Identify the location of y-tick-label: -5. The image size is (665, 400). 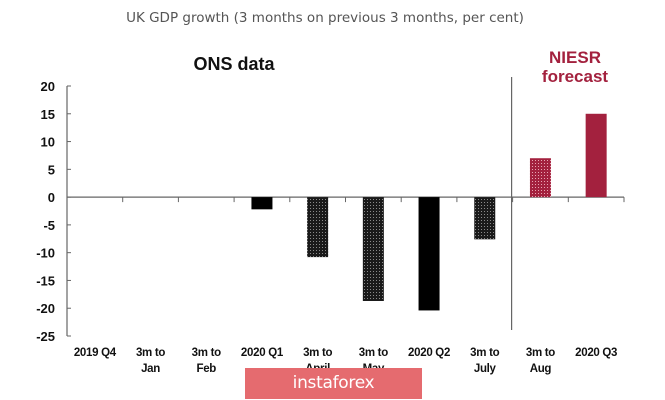
(49, 225).